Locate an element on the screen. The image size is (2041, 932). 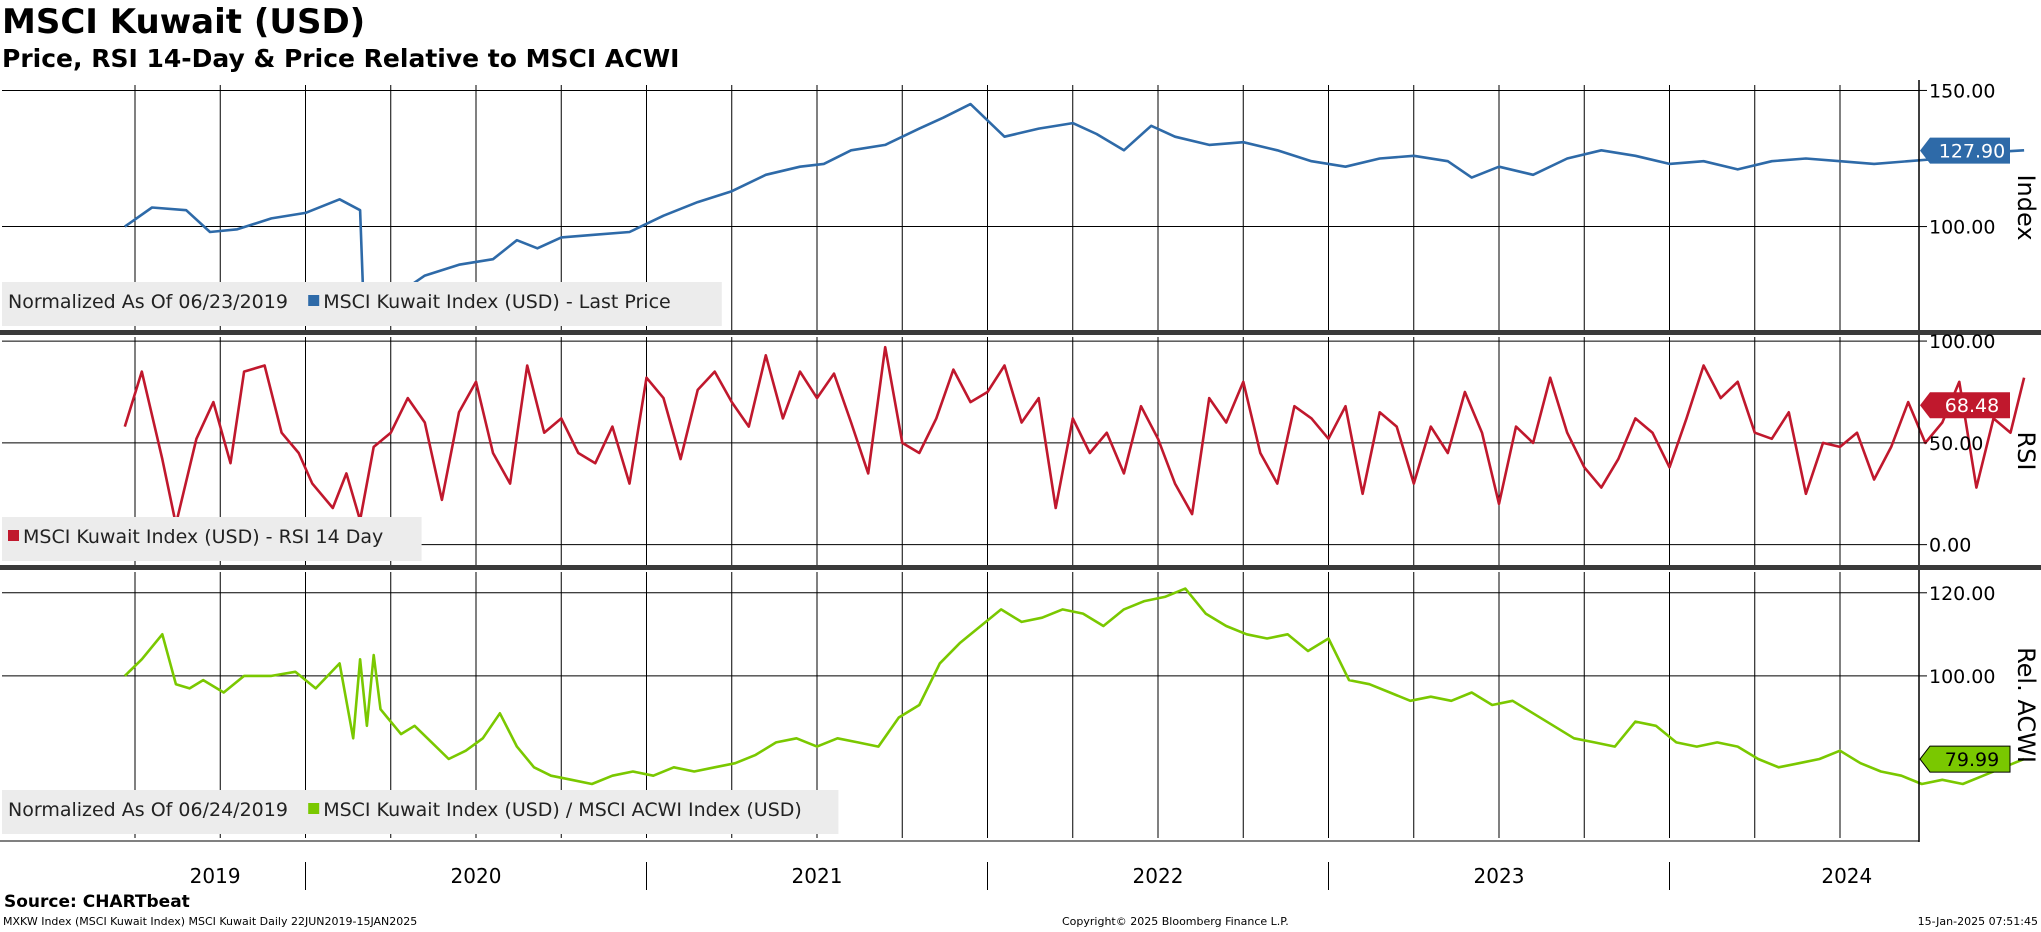
legend-series-label: MSCI Kuwait Index (USD) - RSI 14 Day is located at coordinates (203, 537).